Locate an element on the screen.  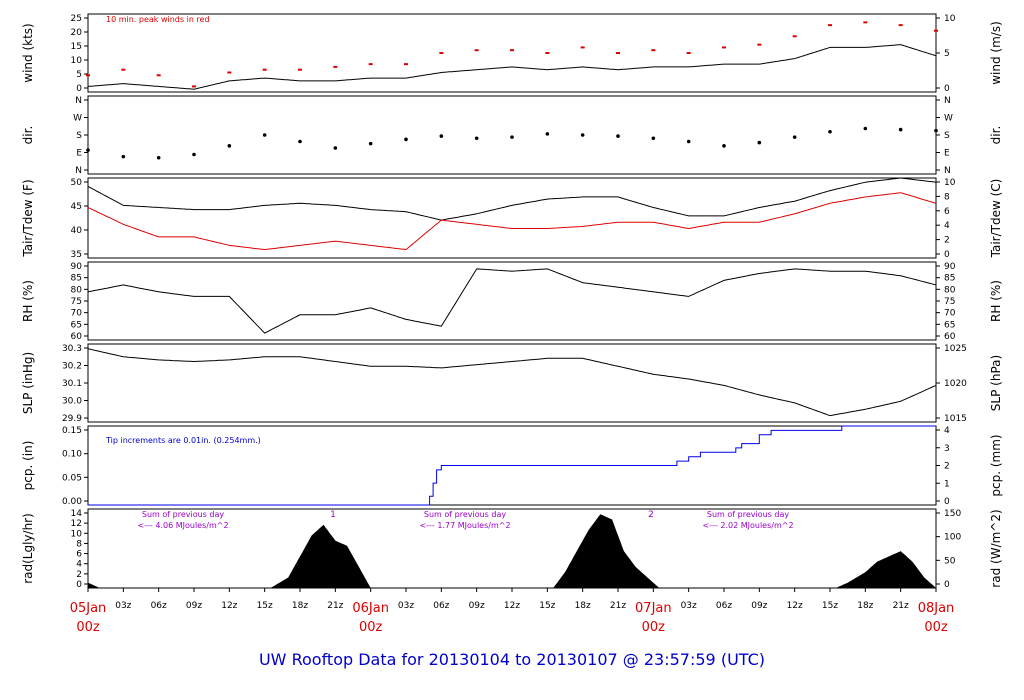
rh-ytick-right-label: 75 is located at coordinates (949, 302).